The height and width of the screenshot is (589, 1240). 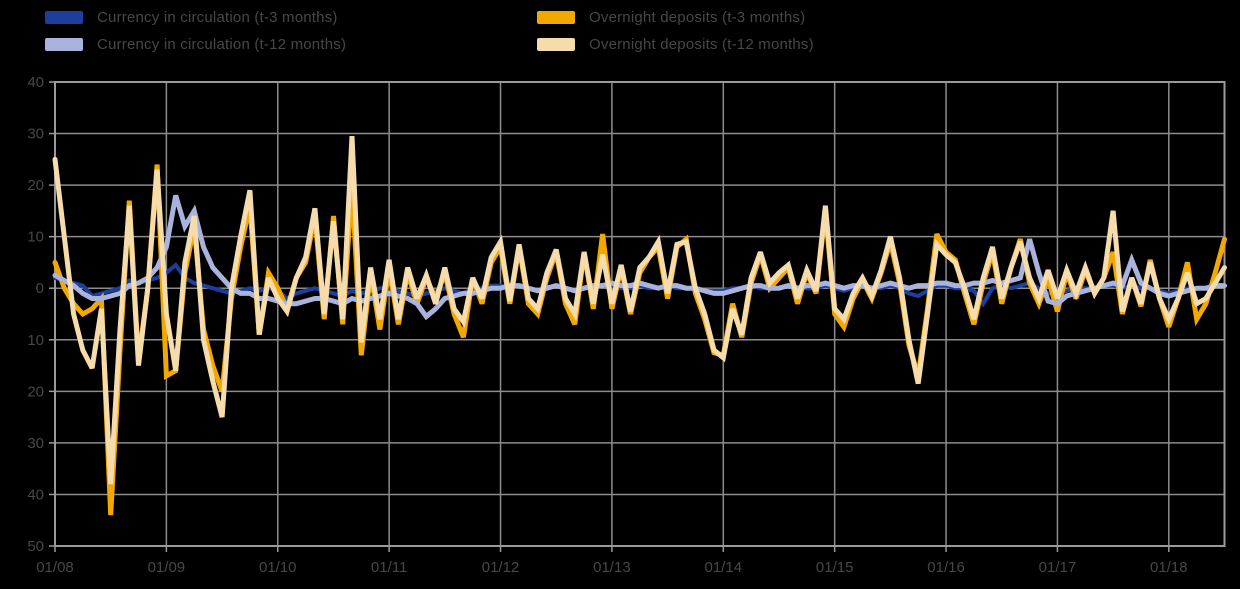 I want to click on x-axis-label: 01/18, so click(x=1169, y=567).